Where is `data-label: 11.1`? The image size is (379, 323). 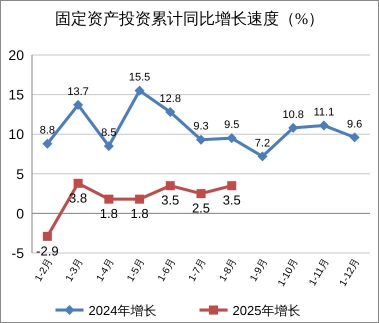
data-label: 11.1 is located at coordinates (324, 112).